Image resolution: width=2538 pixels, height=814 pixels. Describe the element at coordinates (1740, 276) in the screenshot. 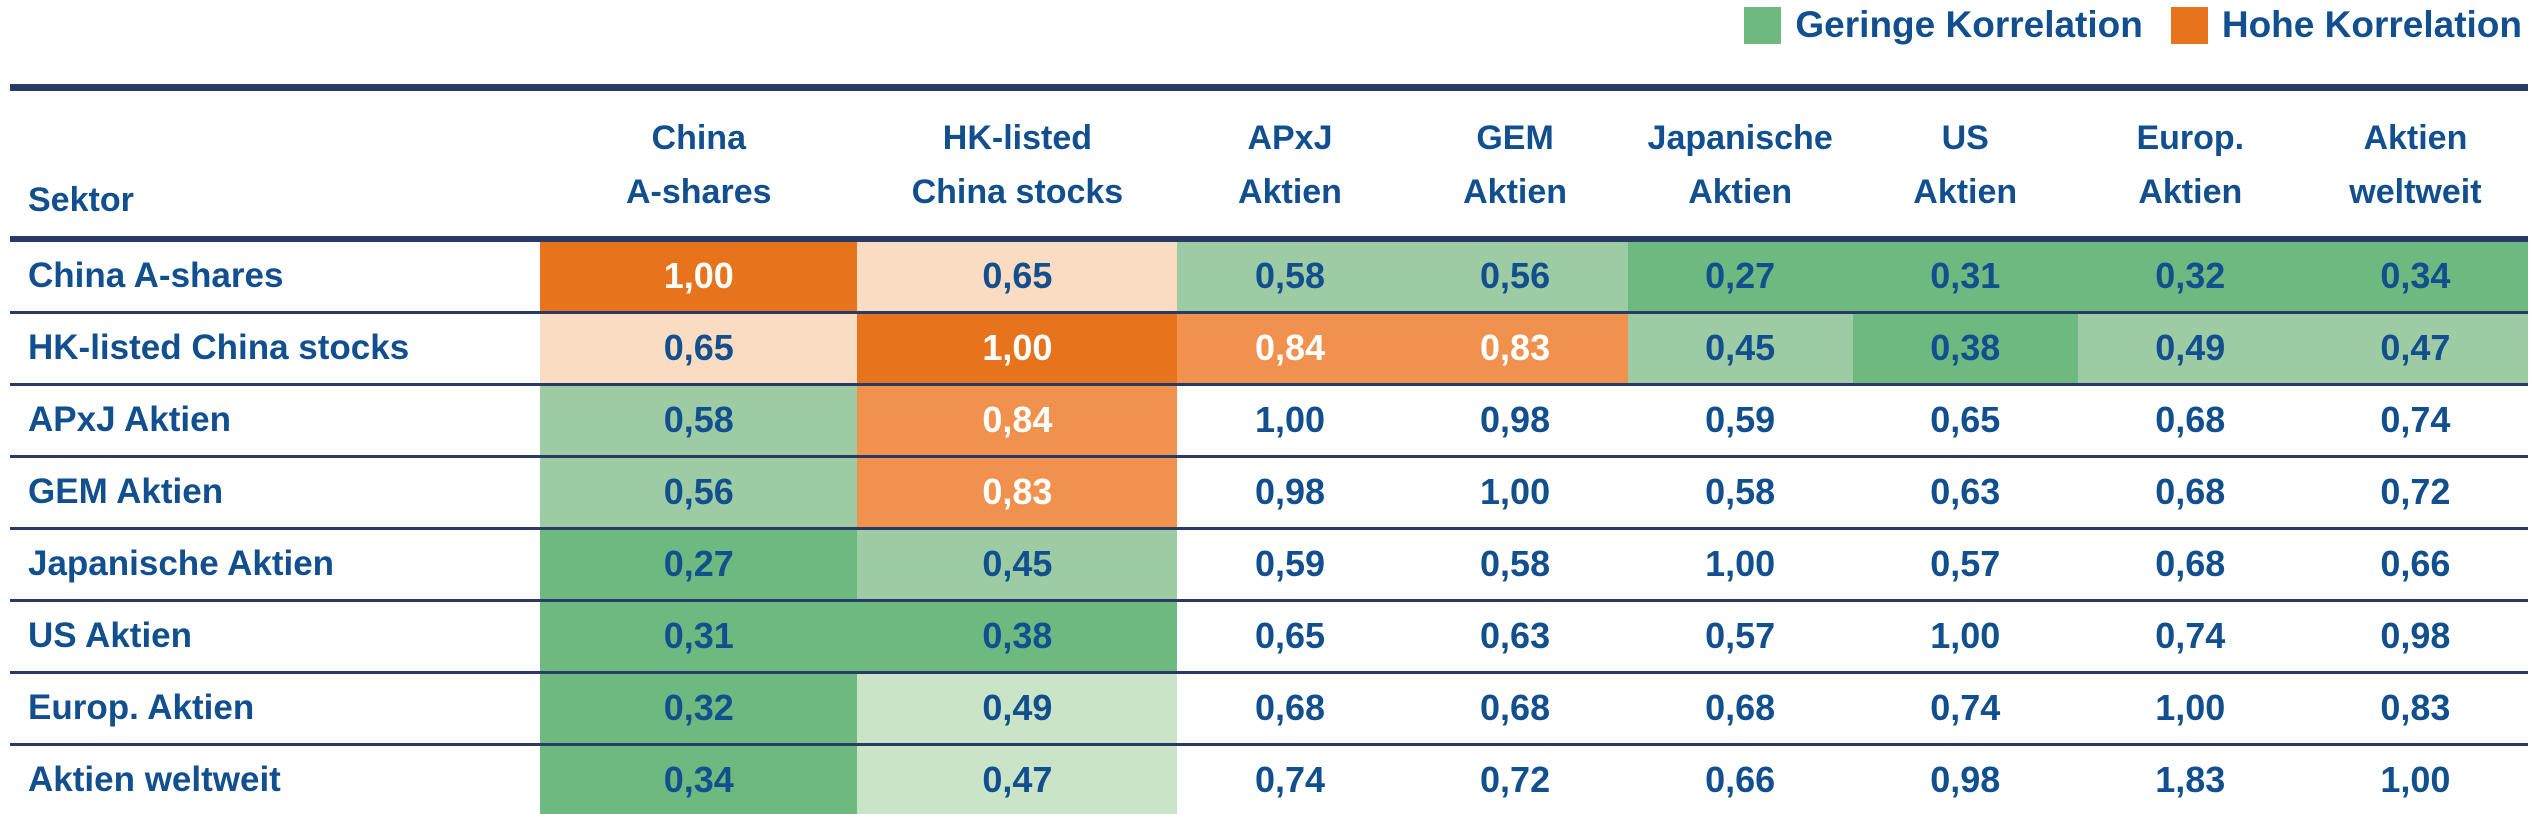

I see `matrix-cell-r1-c5: 0,27` at that location.